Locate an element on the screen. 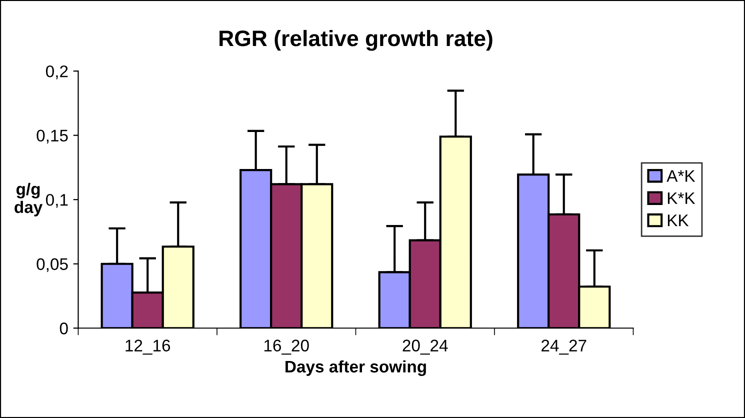  legend-label: A*K is located at coordinates (681, 176).